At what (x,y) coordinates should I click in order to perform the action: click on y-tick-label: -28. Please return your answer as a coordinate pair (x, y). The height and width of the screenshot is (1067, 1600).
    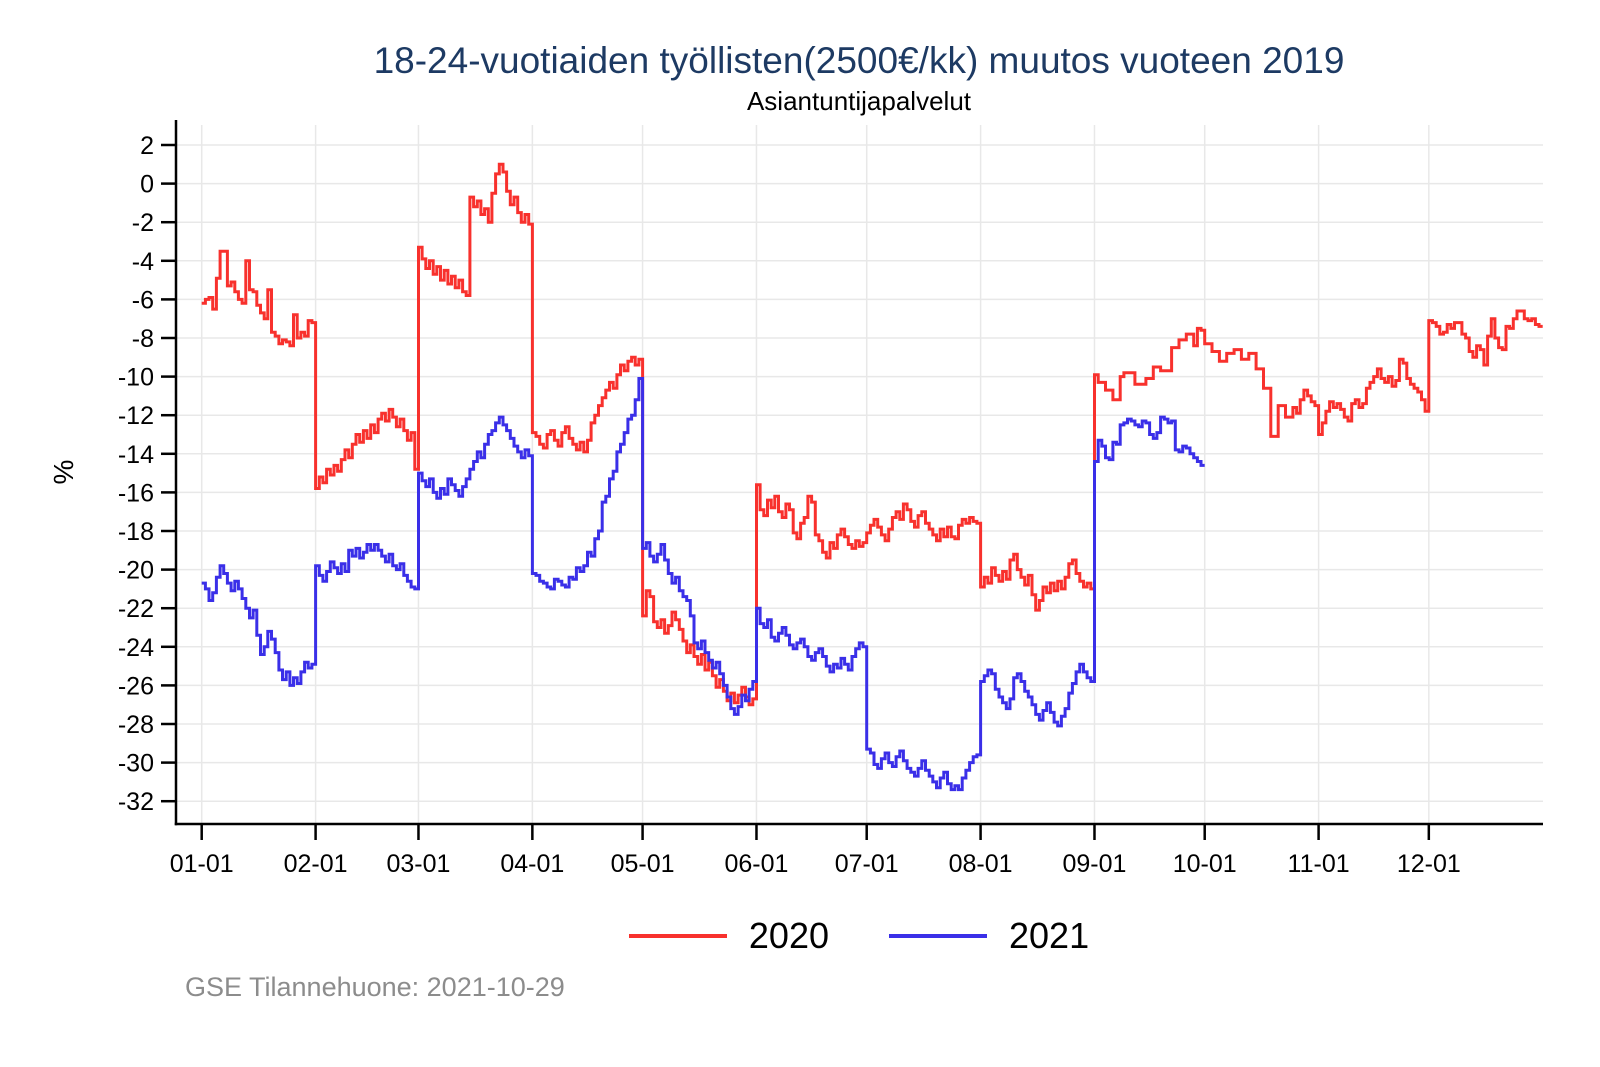
    Looking at the image, I should click on (136, 725).